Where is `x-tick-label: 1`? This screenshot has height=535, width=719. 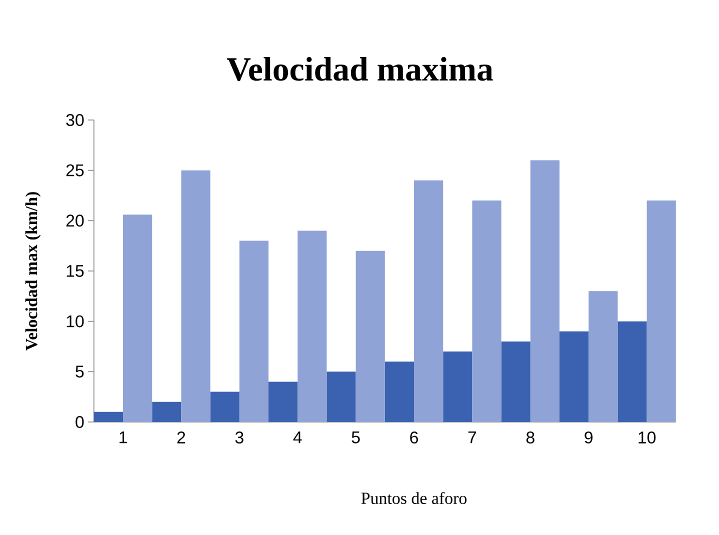
x-tick-label: 1 is located at coordinates (123, 438).